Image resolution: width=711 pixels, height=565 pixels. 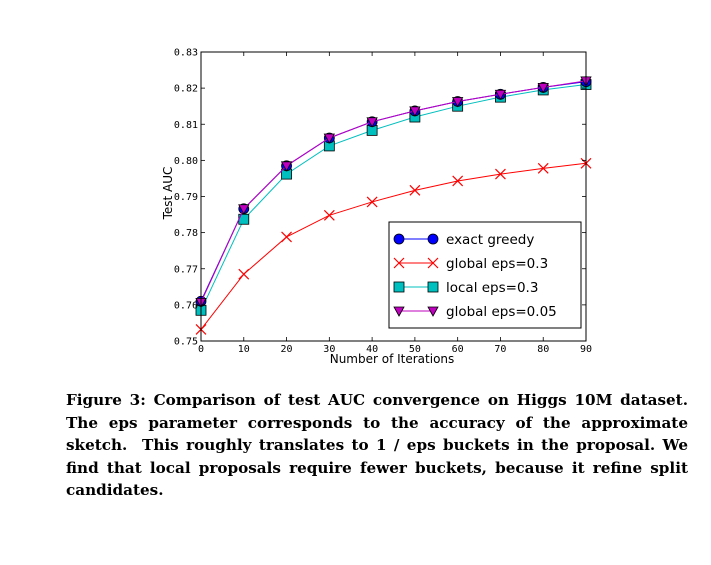 I want to click on x-tick-label: 80, so click(x=543, y=349).